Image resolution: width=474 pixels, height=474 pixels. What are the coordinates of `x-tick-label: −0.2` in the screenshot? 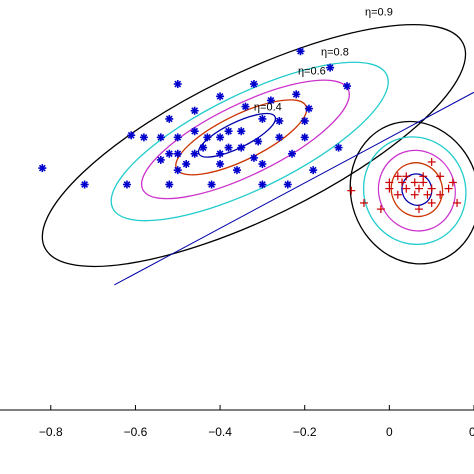 It's located at (305, 432).